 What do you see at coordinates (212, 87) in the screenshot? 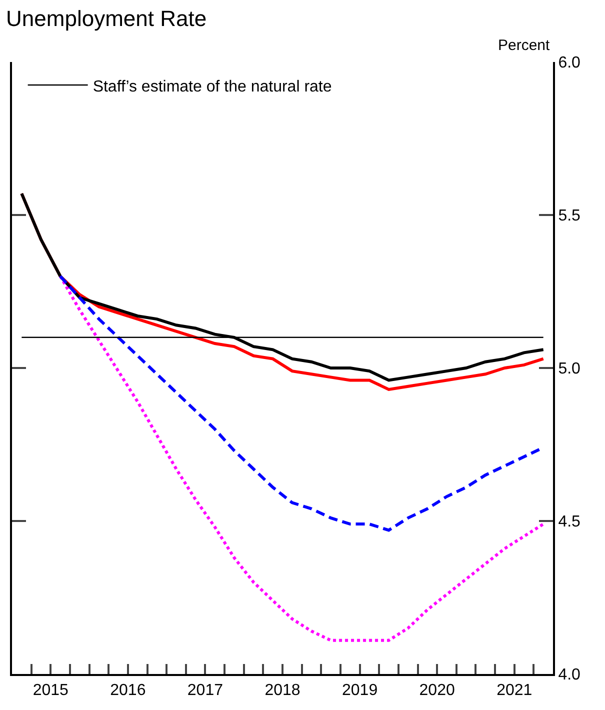
I see `legend-label: Staff’s estimate of the natural rate` at bounding box center [212, 87].